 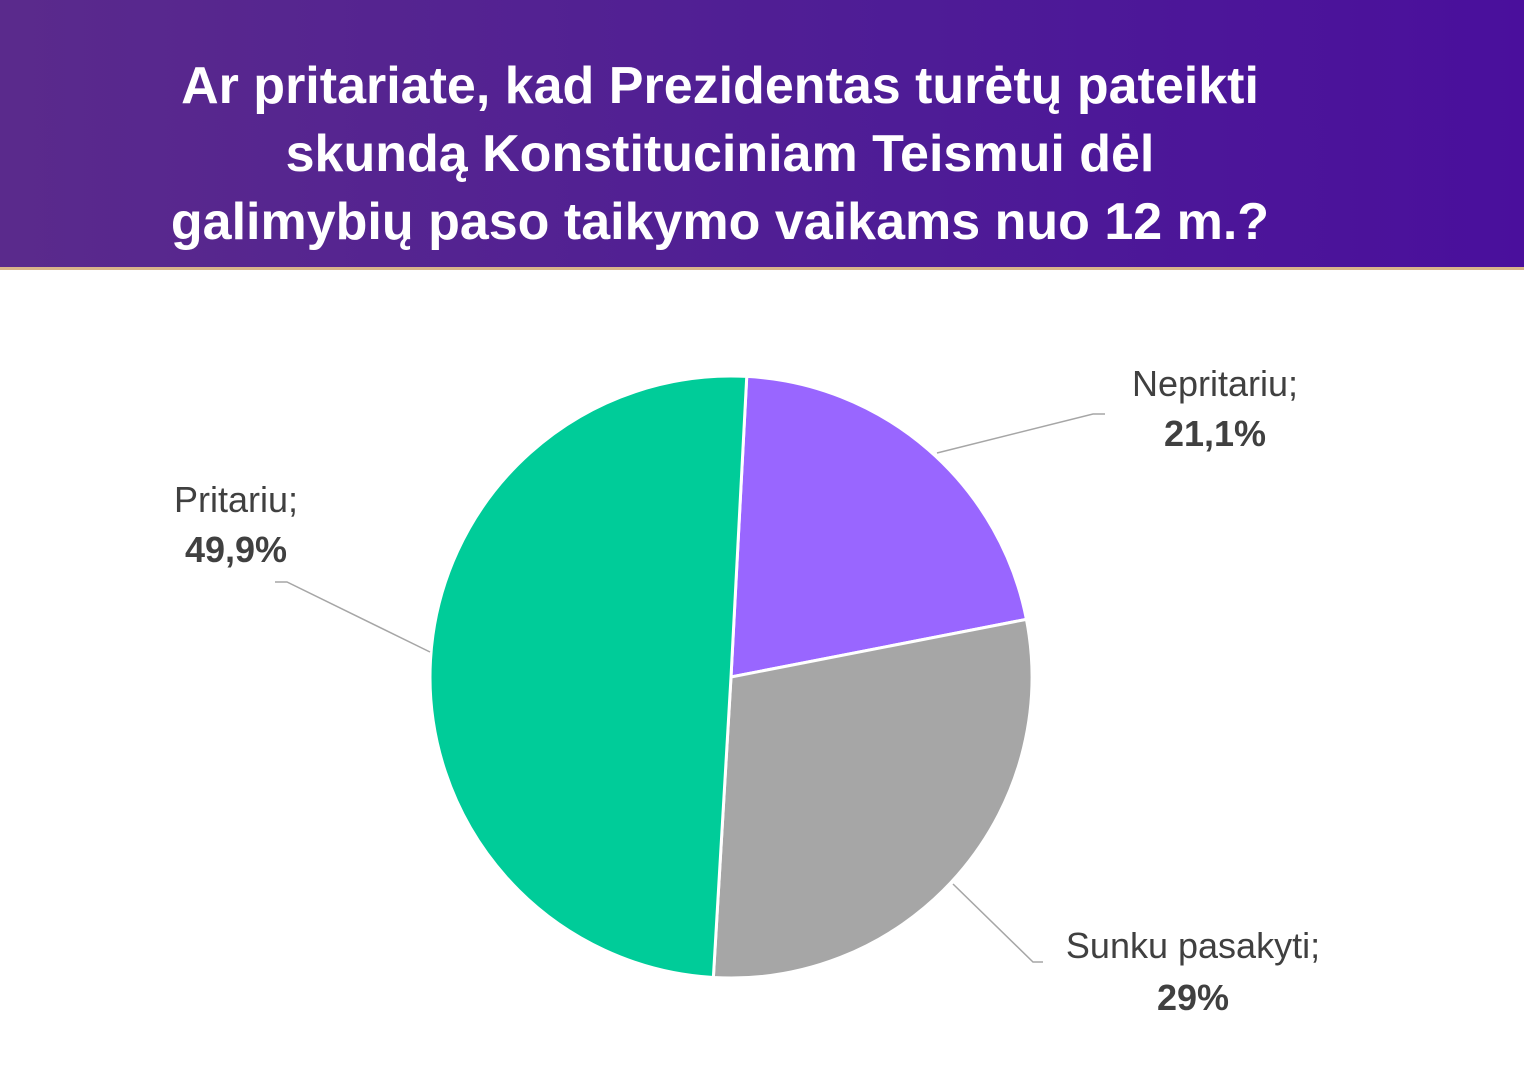 I want to click on leader-line-sunku-pasakyti, so click(x=997, y=923).